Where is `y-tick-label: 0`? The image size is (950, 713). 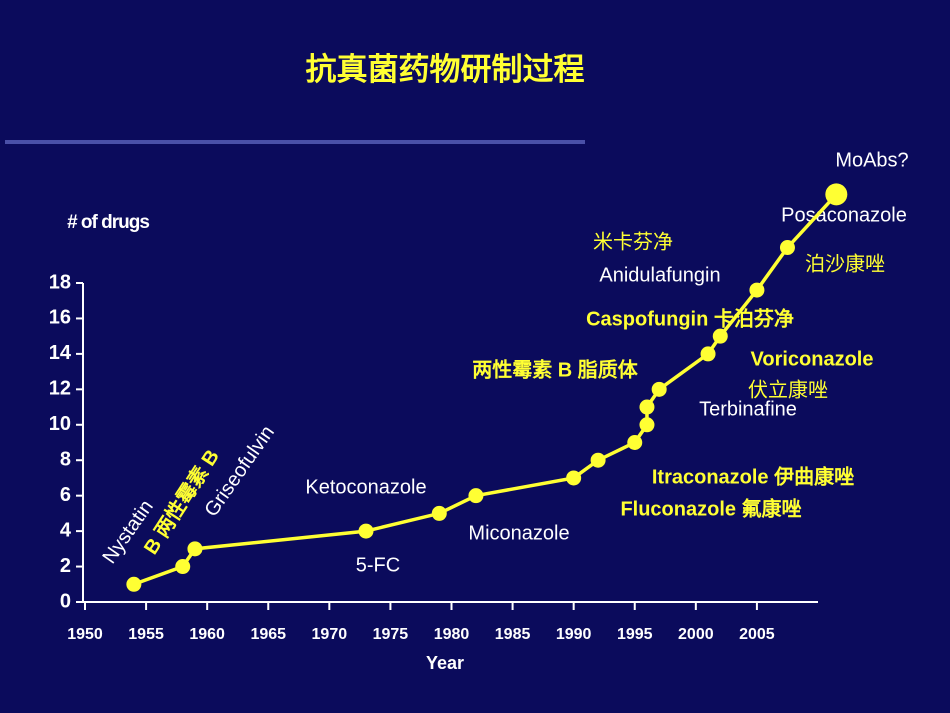
y-tick-label: 0 is located at coordinates (65, 601).